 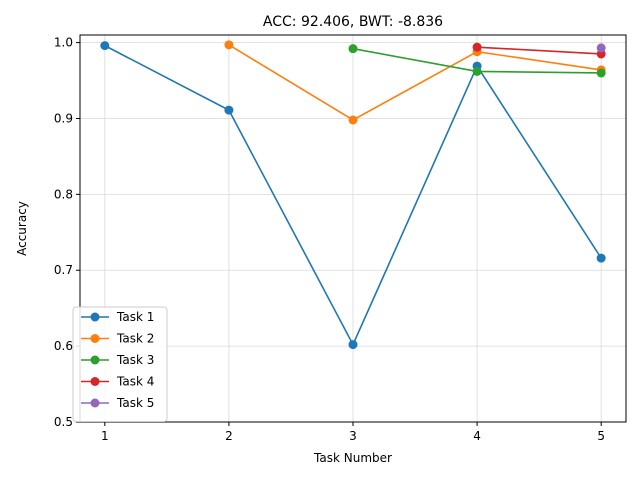 What do you see at coordinates (353, 22) in the screenshot?
I see `chart-title: ACC: 92.406, BWT: -8.836` at bounding box center [353, 22].